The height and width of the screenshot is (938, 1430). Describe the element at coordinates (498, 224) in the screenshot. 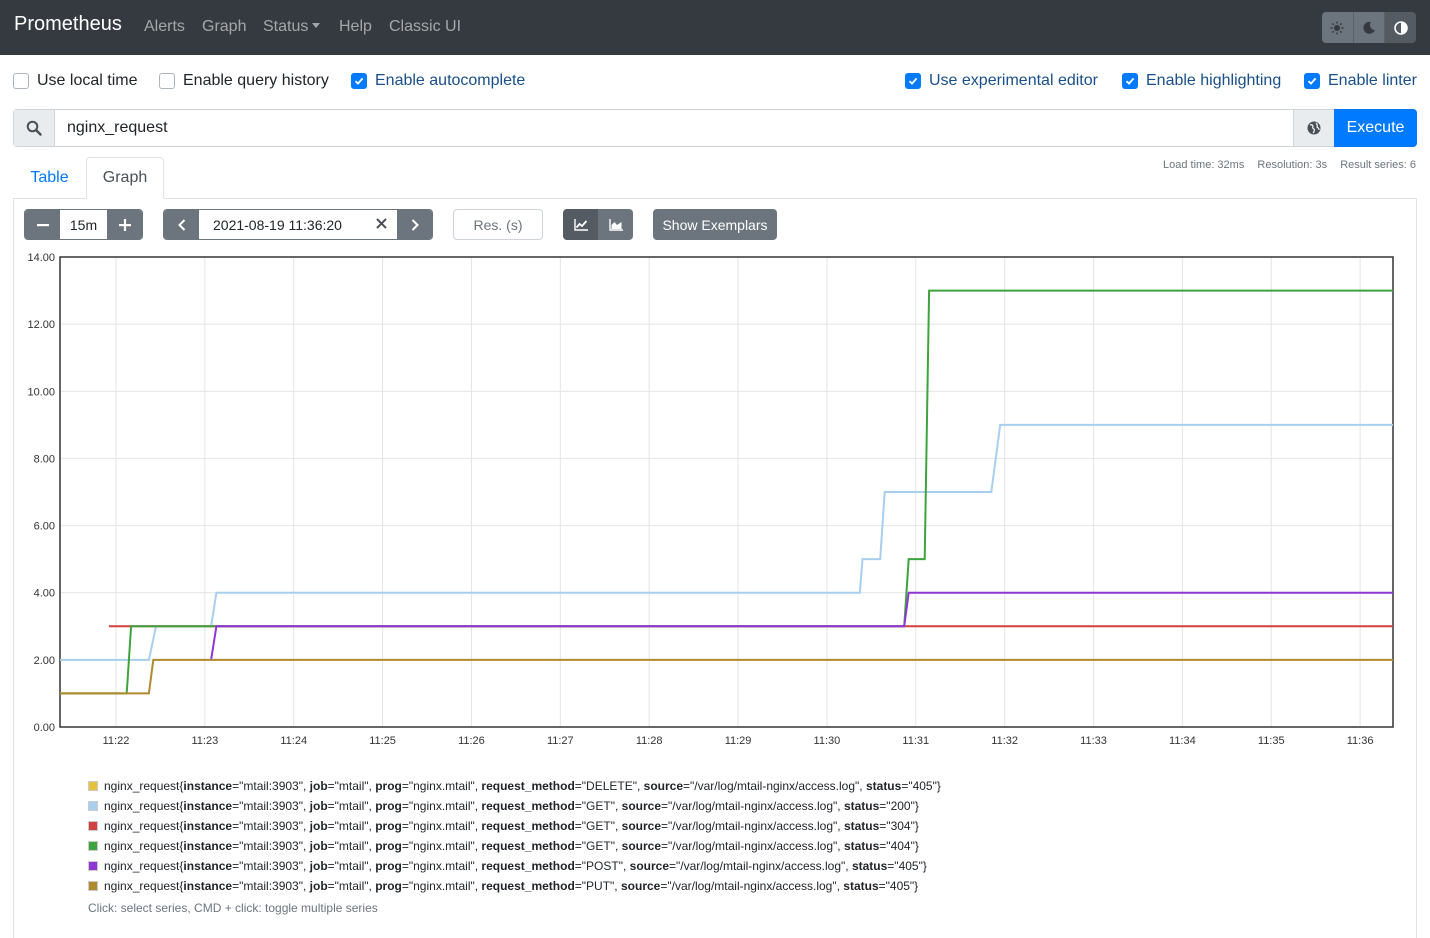

I see `resolution-input: Res. (s)` at that location.